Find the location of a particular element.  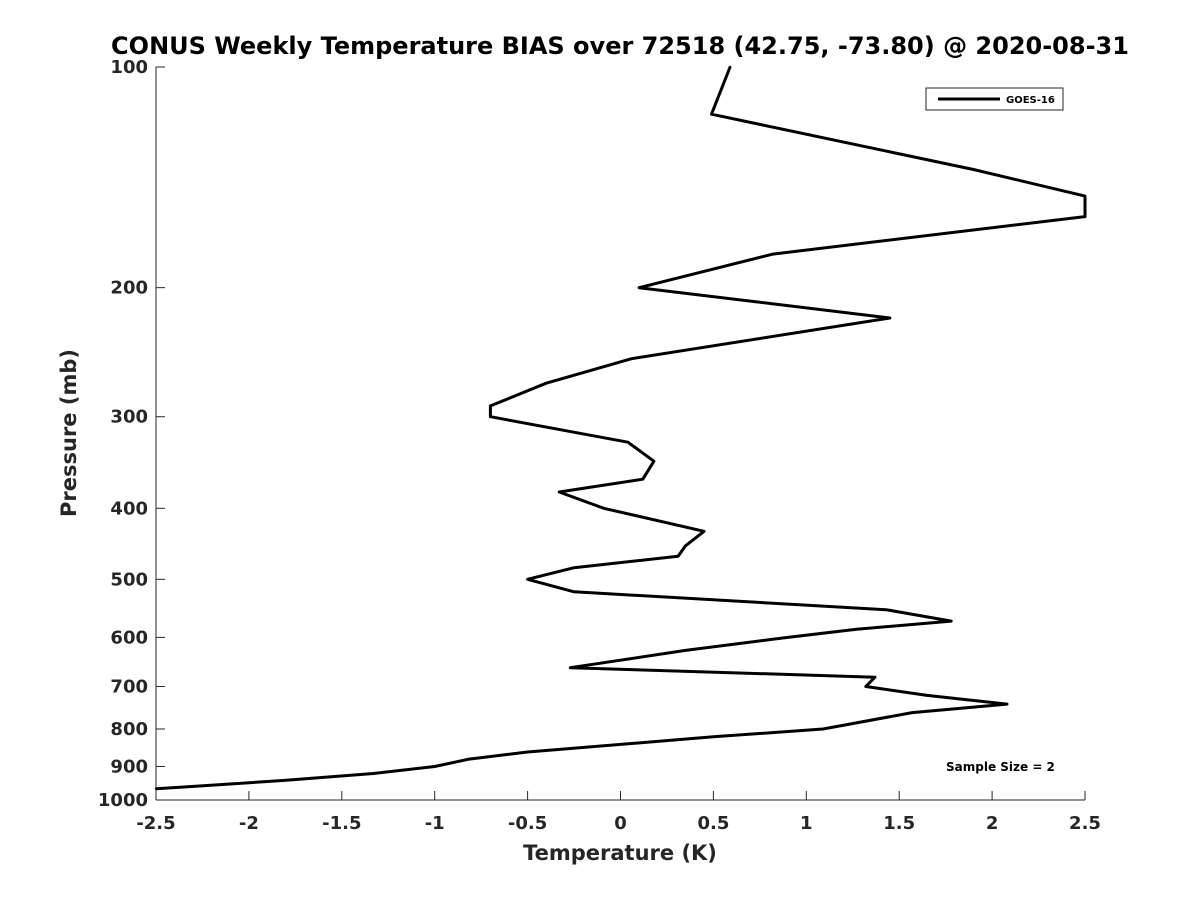

y-ticks: 100 200 300 400 500 600 700 800 900 1000 is located at coordinates (131, 434).